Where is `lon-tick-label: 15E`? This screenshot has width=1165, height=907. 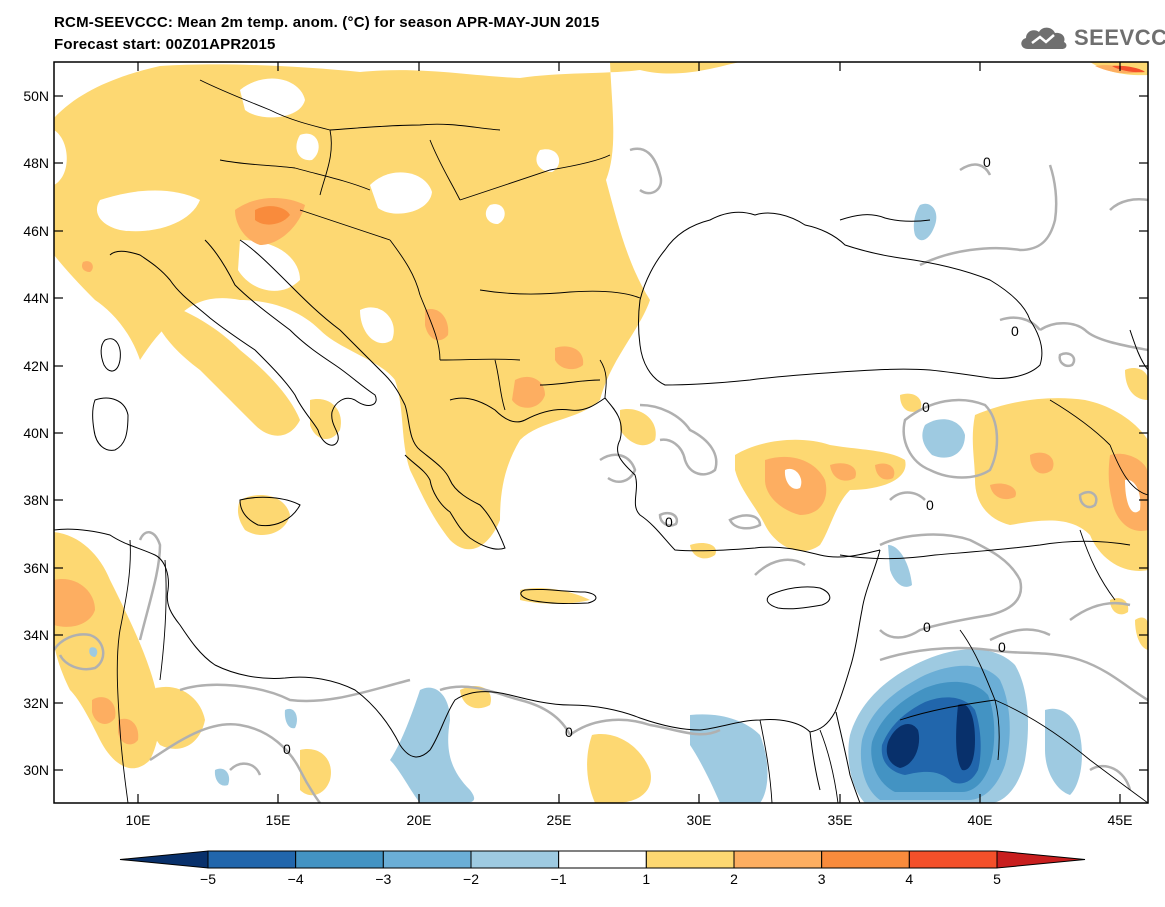 lon-tick-label: 15E is located at coordinates (278, 820).